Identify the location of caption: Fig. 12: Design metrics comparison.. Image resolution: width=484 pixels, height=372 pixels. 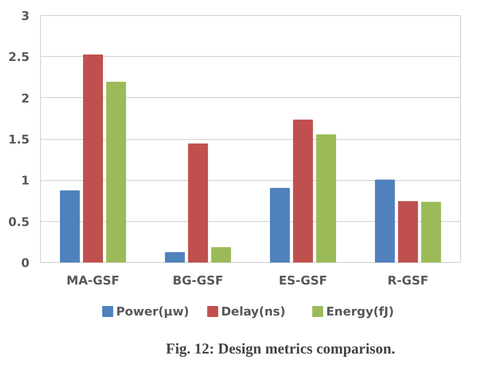
(281, 350).